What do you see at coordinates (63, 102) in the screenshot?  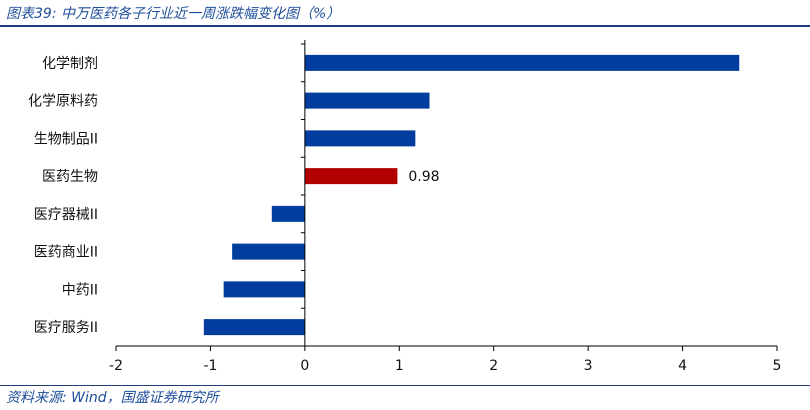 I see `category-label-2: 化学原料药` at bounding box center [63, 102].